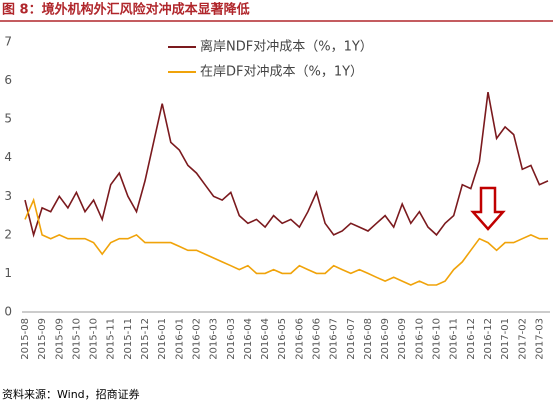 This screenshot has height=408, width=553. Describe the element at coordinates (71, 394) in the screenshot. I see `source-note: 资料来源：Wind，招商证券` at that location.